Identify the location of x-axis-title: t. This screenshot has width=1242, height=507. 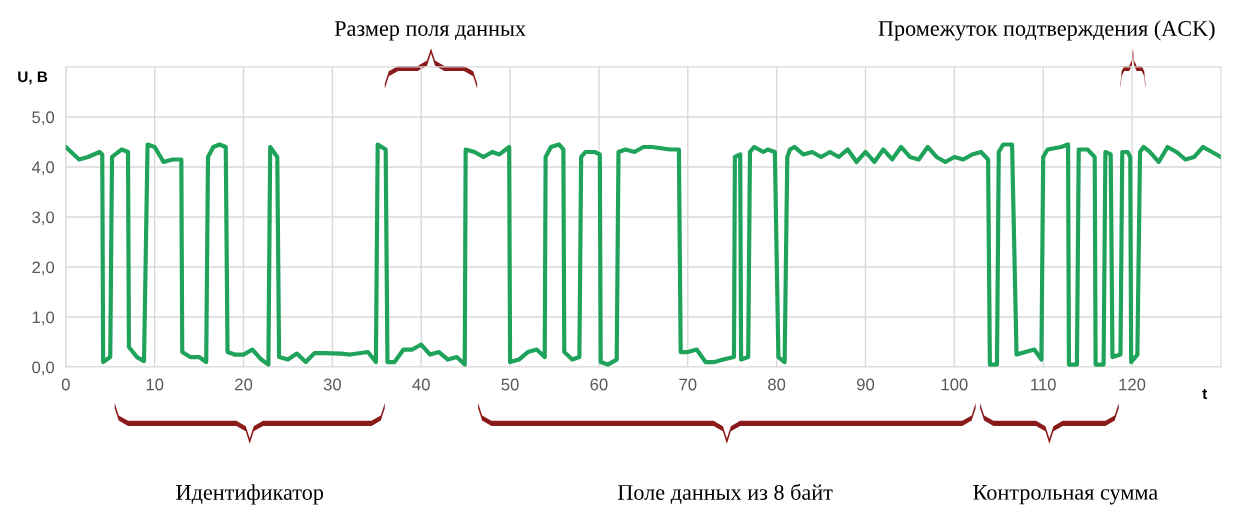
(1205, 394).